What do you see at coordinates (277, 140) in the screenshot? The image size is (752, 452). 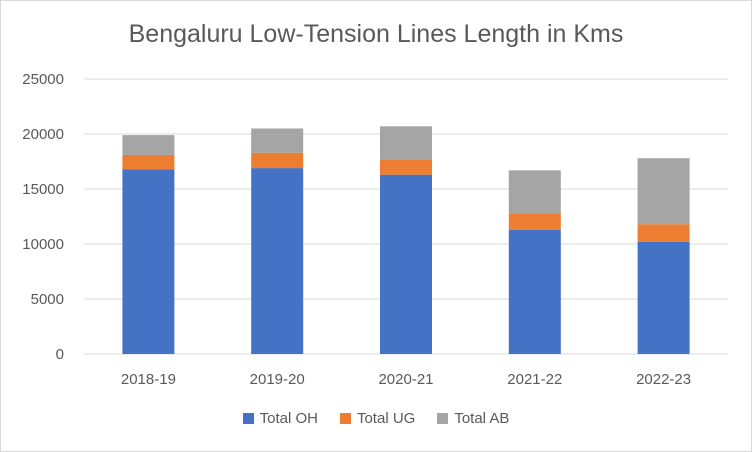 I see `bar-2019-20-total-ab` at bounding box center [277, 140].